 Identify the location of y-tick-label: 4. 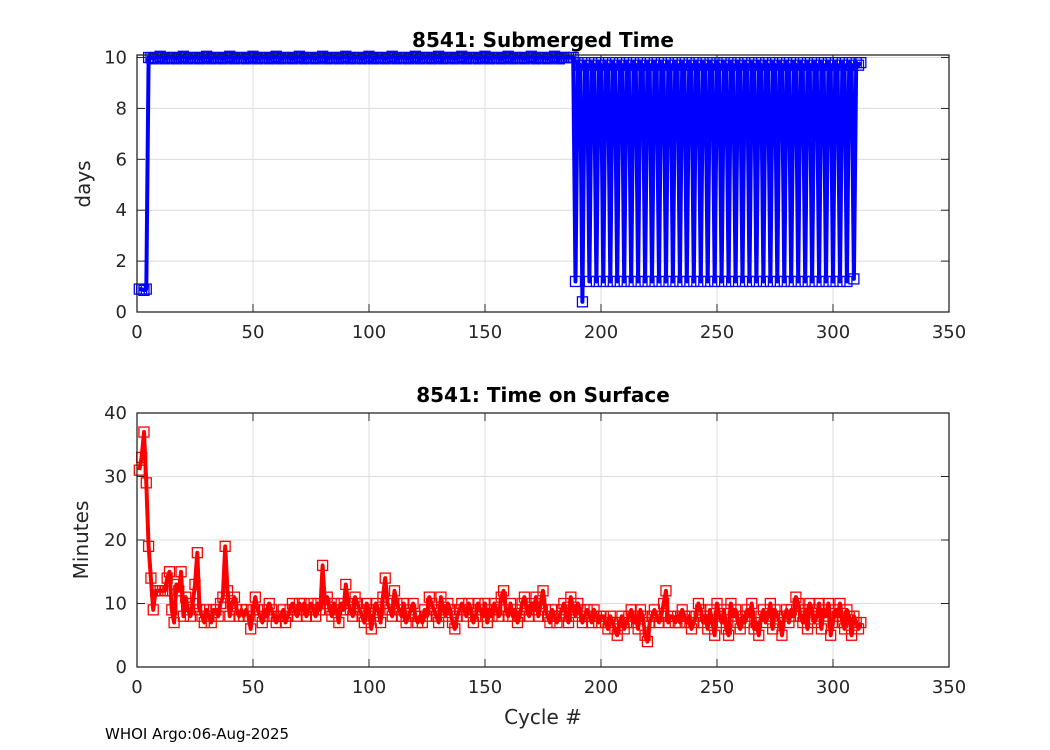
(121, 210).